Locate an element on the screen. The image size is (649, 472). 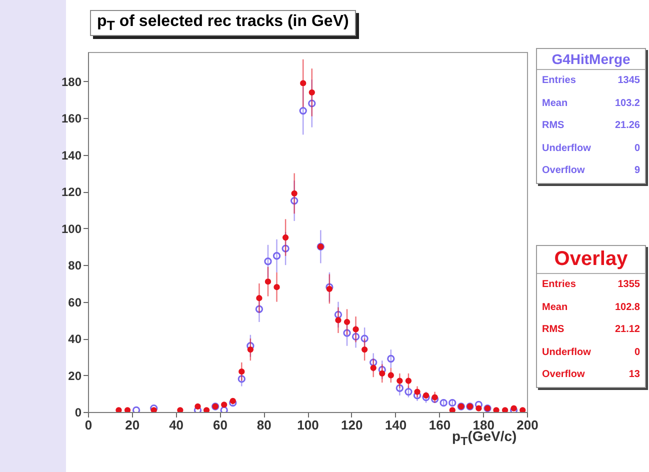
y-tick-label: 80 is located at coordinates (75, 265).